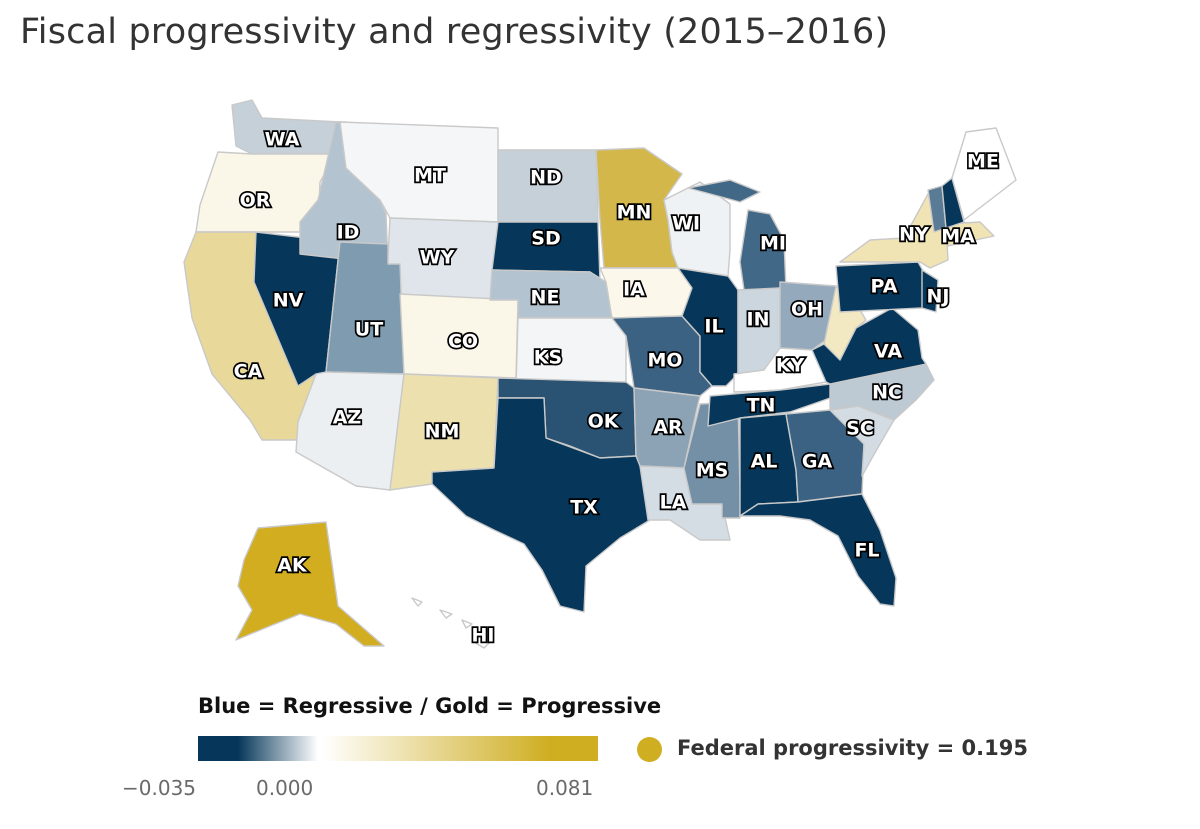 The image size is (1200, 829). Describe the element at coordinates (938, 297) in the screenshot. I see `state-label-nj: NJ` at that location.